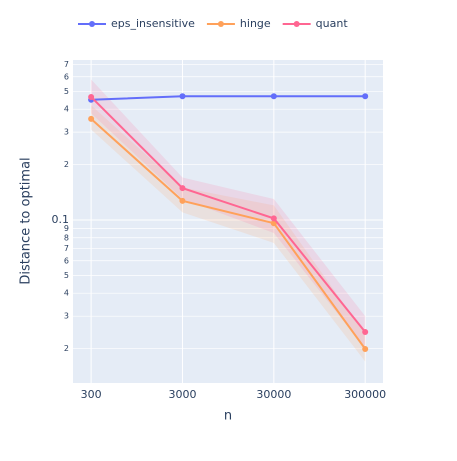  What do you see at coordinates (273, 394) in the screenshot?
I see `x-tick-label: 30000` at bounding box center [273, 394].